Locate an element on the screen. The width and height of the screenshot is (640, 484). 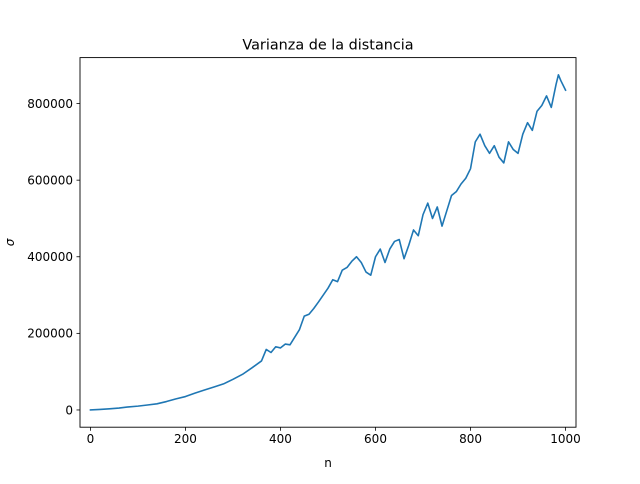
x-tick-label: 0 is located at coordinates (91, 439).